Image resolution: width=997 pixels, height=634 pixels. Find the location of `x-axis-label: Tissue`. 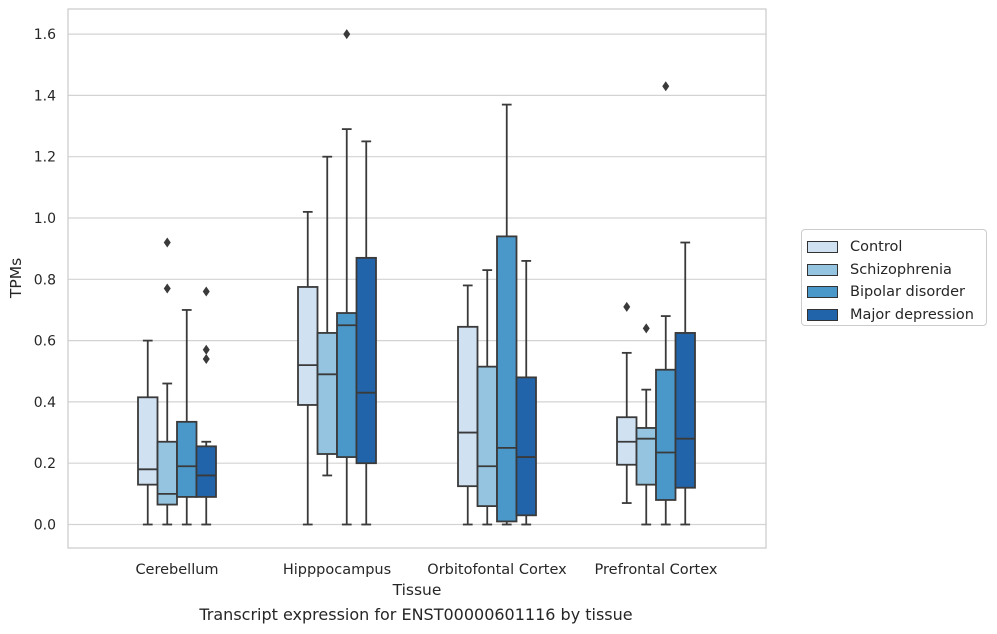

x-axis-label: Tissue is located at coordinates (417, 590).